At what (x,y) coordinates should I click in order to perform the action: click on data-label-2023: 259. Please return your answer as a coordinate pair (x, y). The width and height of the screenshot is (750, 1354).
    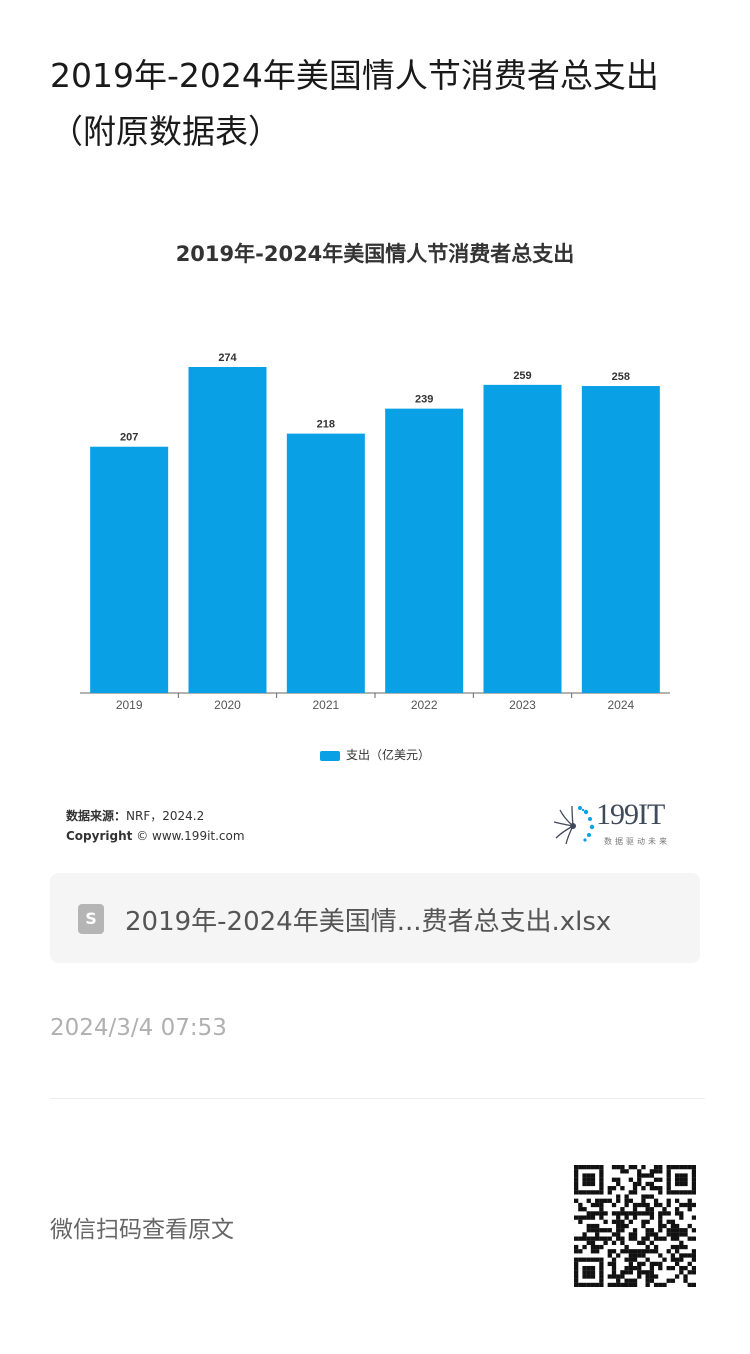
    Looking at the image, I should click on (522, 376).